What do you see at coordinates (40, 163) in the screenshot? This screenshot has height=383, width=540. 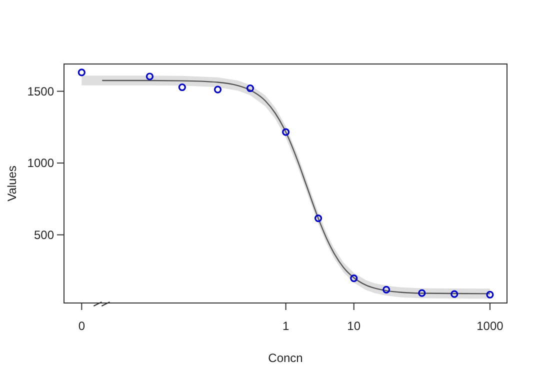 I see `y-tick-label: 1000` at bounding box center [40, 163].